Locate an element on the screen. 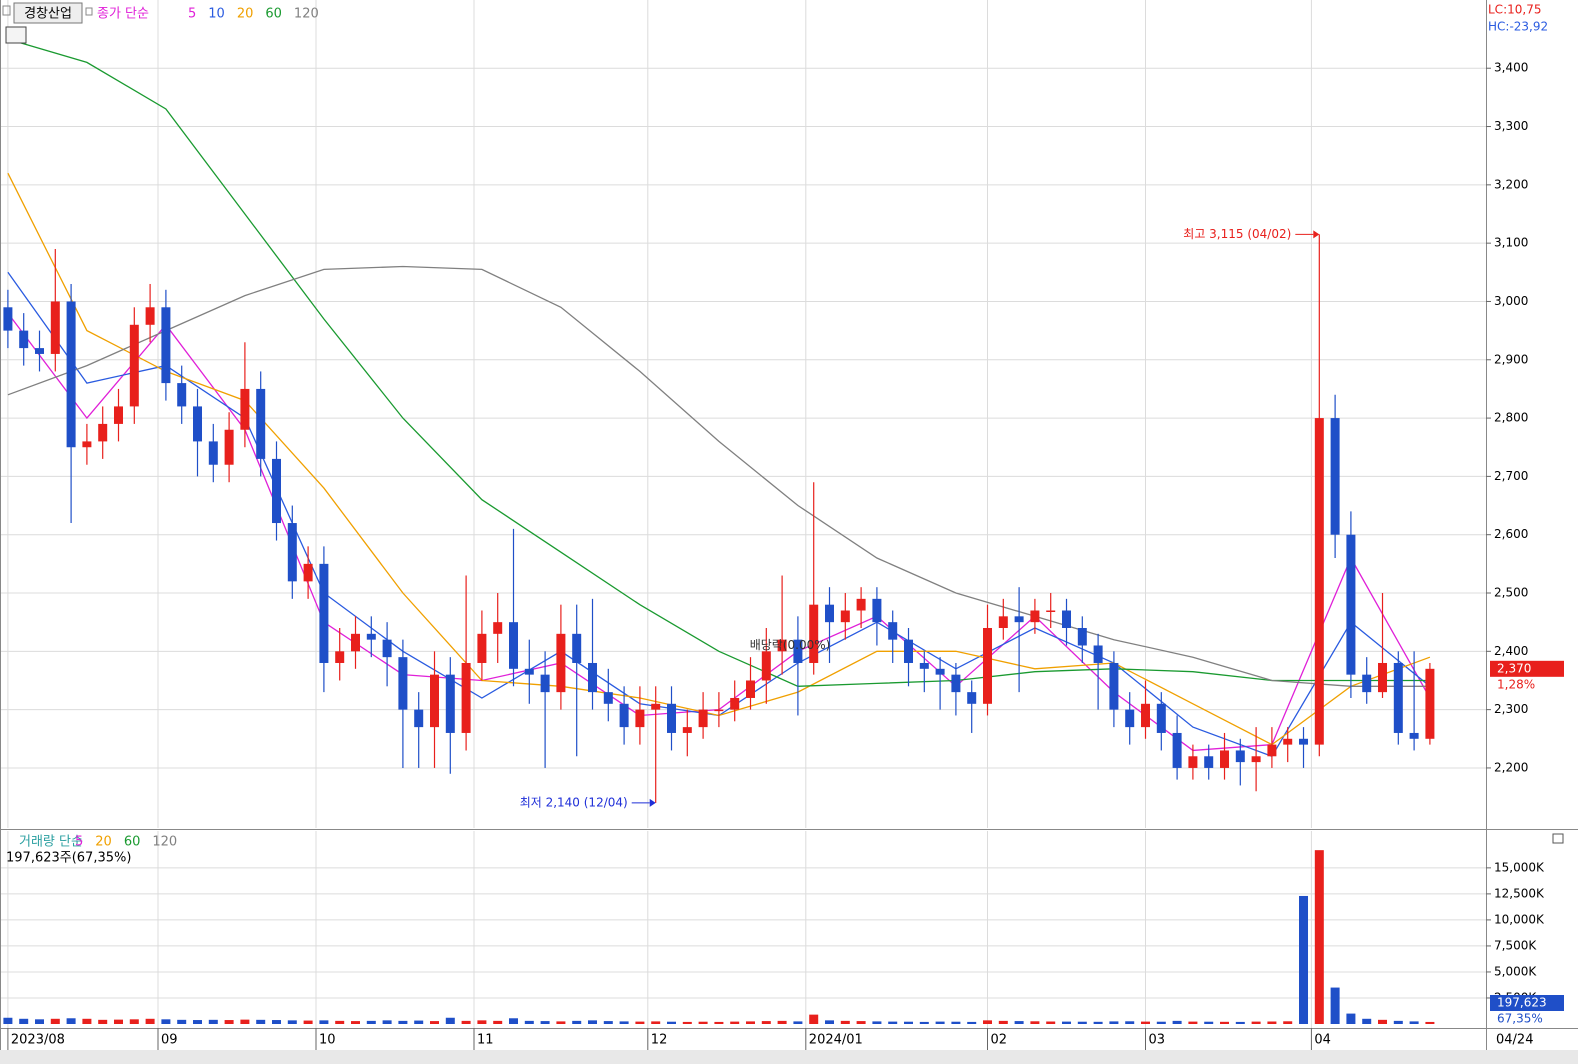 This screenshot has height=1064, width=1578. stock-name-box is located at coordinates (48, 13).